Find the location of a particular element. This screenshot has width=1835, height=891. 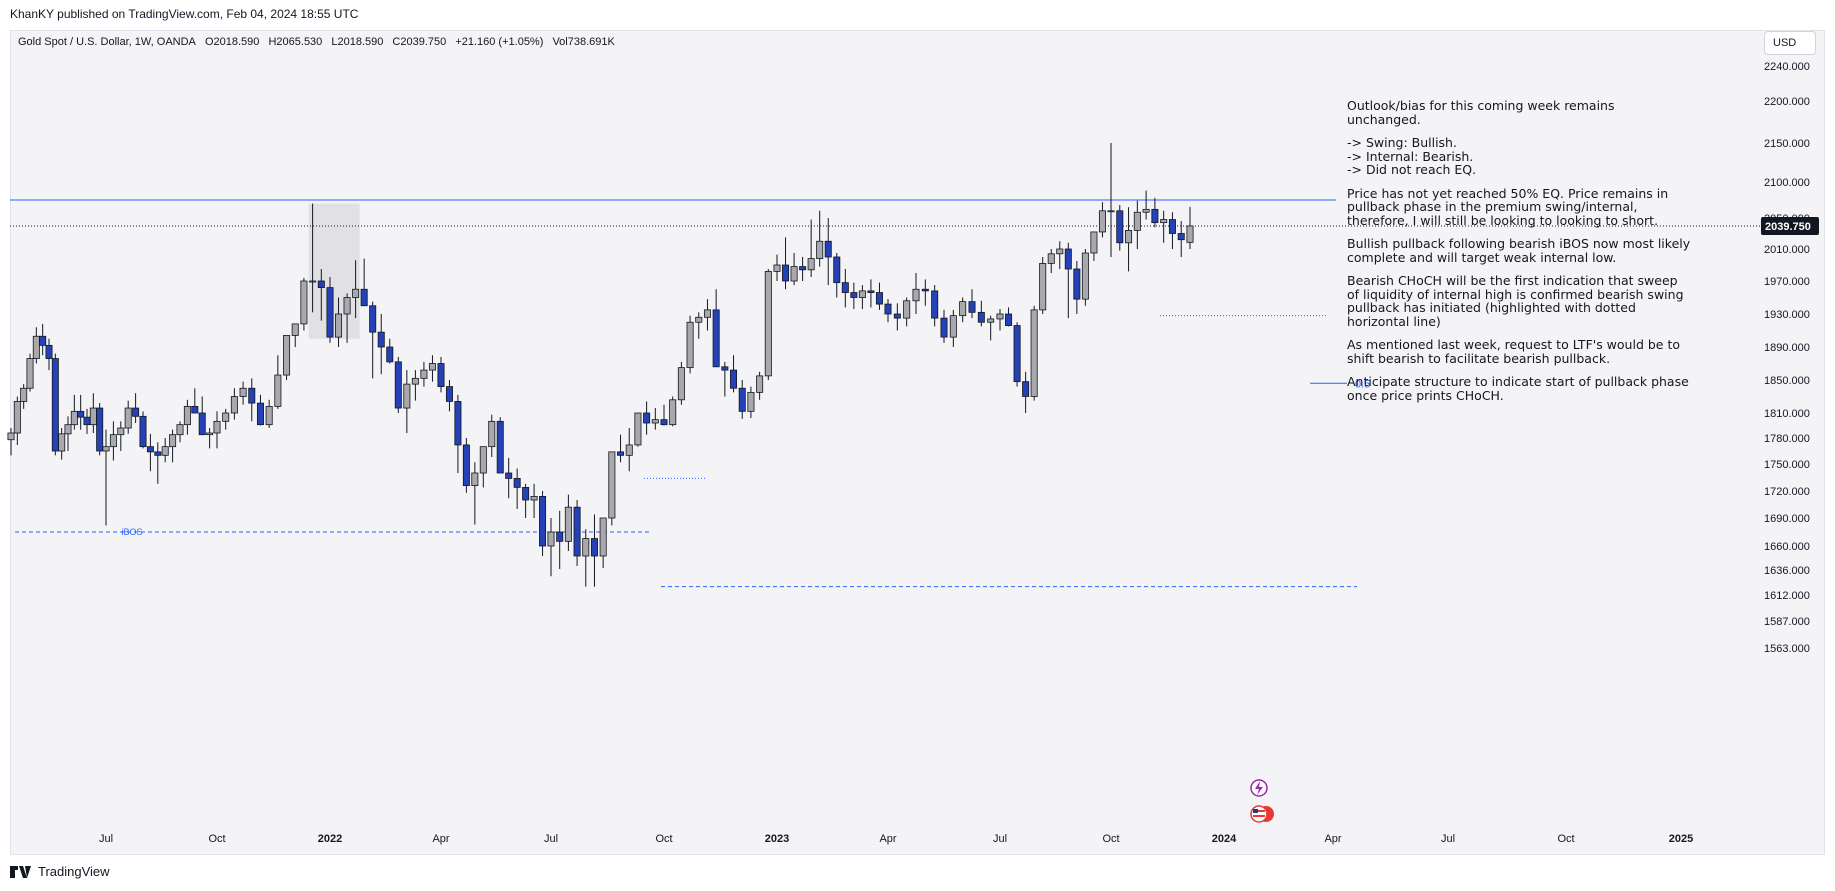

close-value: C2039.750 is located at coordinates (419, 42).